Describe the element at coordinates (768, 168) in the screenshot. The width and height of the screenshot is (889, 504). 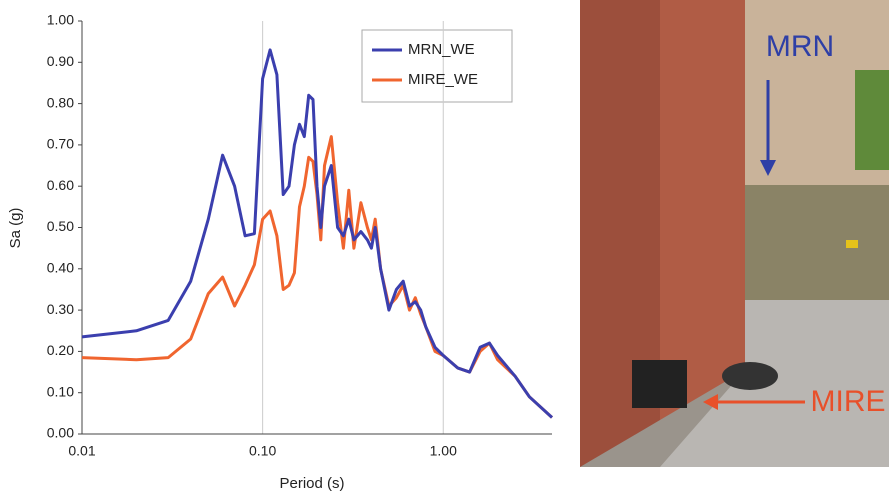
I see `mrn-arrow-head` at that location.